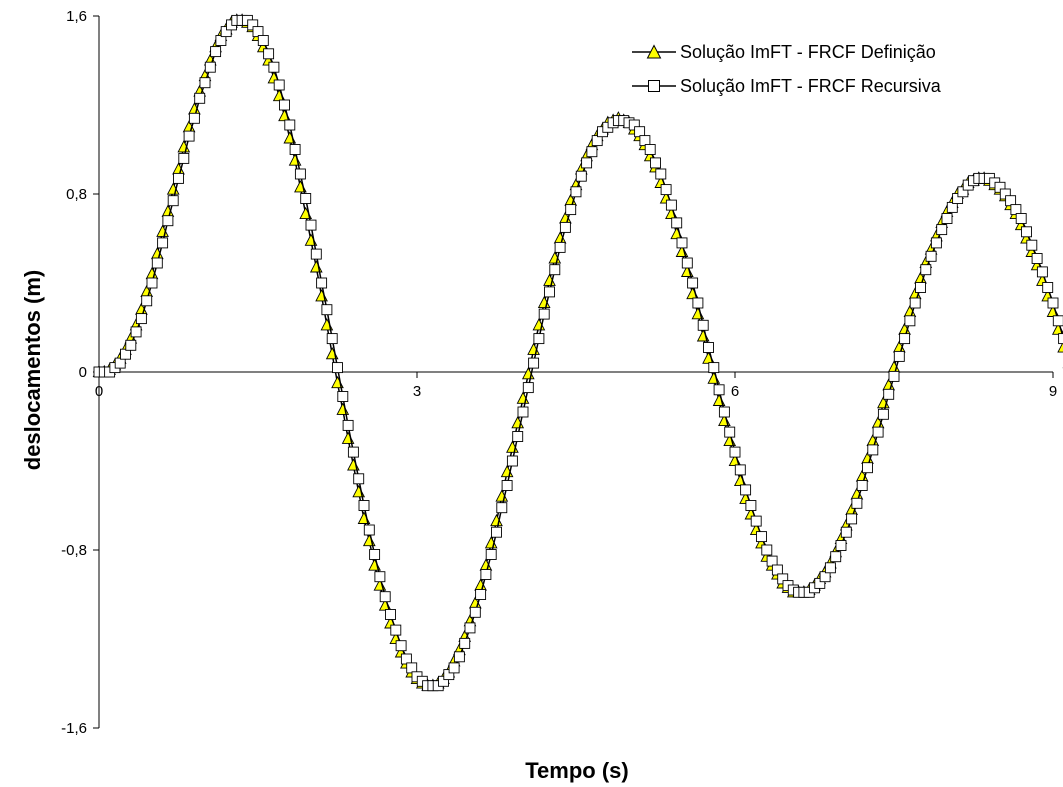  I want to click on y-tick-label: 0,8, so click(76, 194).